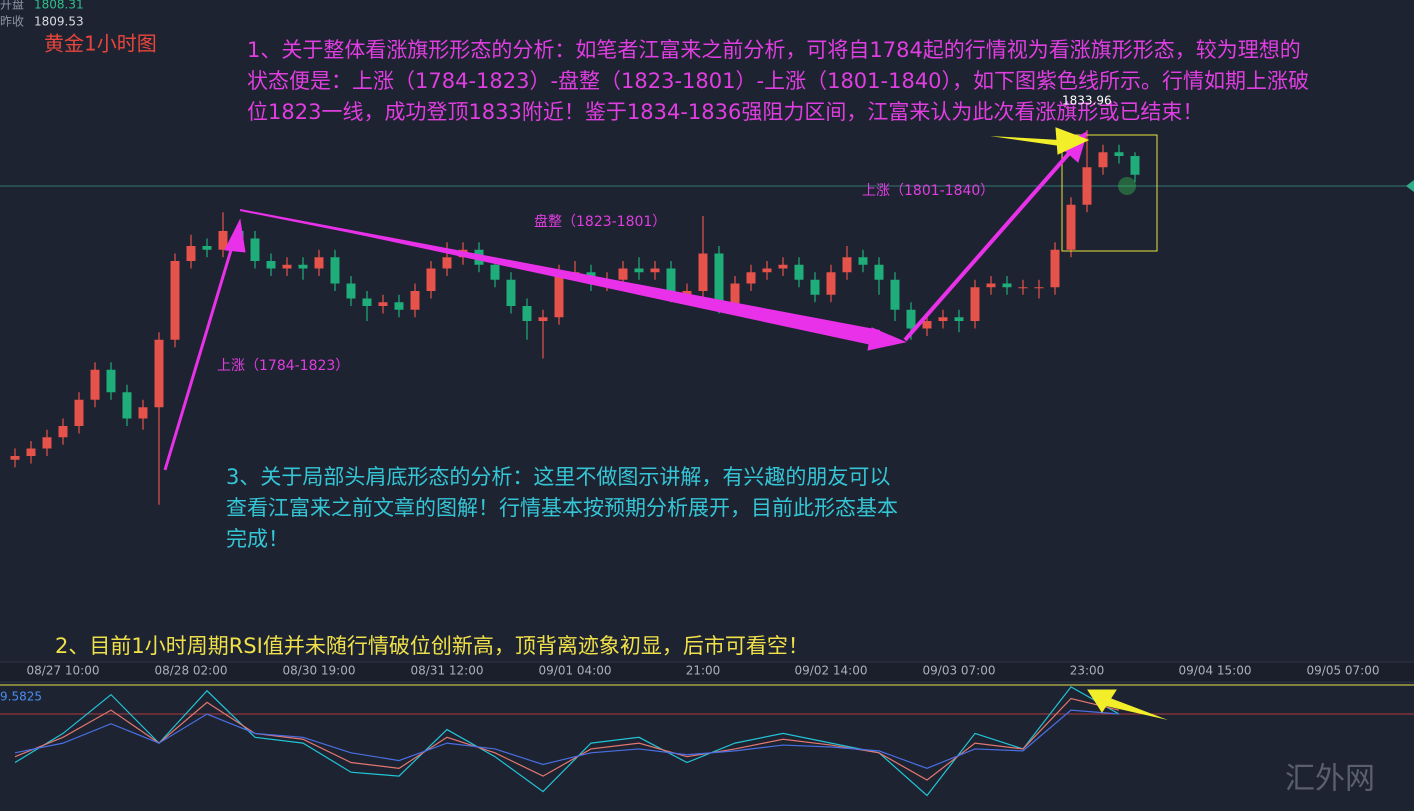  I want to click on chart-title: 黄金1小时图, so click(100, 44).